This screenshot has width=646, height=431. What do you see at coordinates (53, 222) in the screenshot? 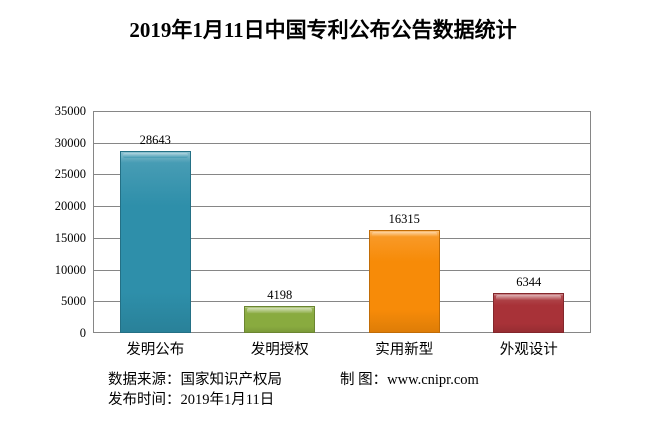
I see `y-axis-labels: 0 5000 10000 15000 20000 25000 30000 35000` at bounding box center [53, 222].